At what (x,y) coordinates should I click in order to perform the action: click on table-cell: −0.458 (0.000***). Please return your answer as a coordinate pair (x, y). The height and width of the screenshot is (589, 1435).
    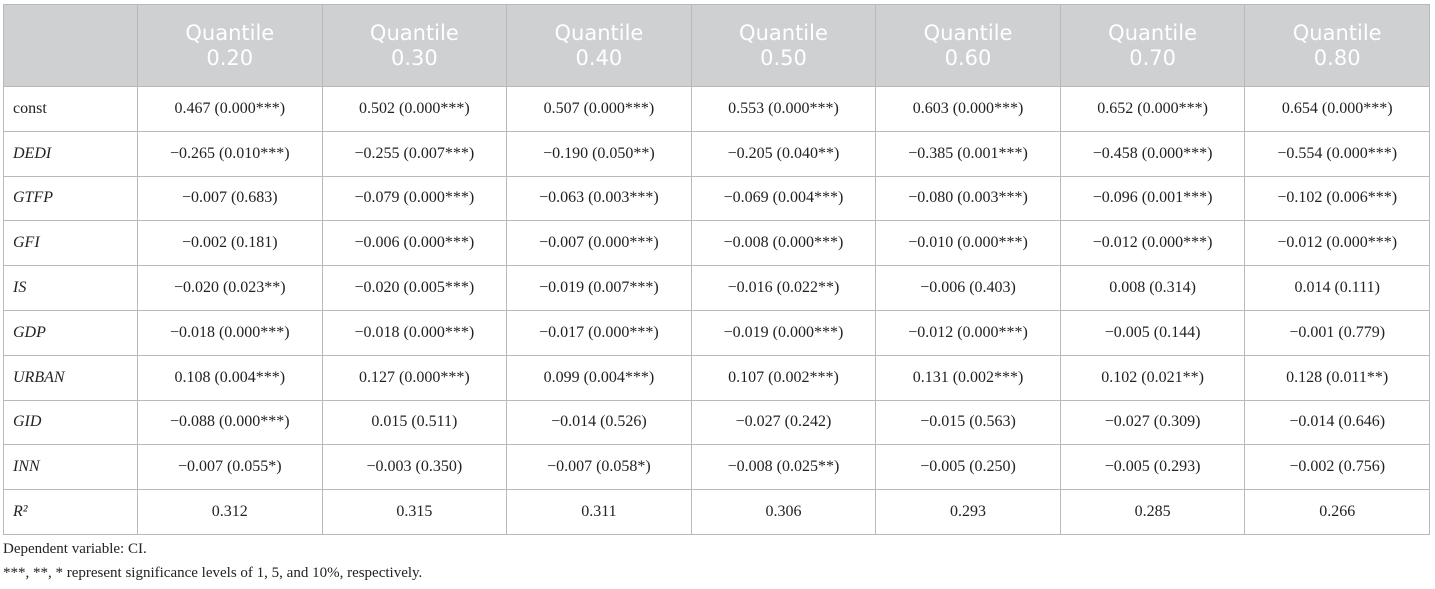
    Looking at the image, I should click on (1152, 153).